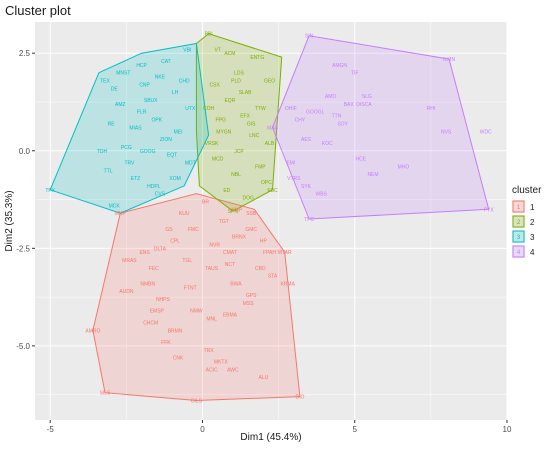  What do you see at coordinates (174, 179) in the screenshot?
I see `point-label: XOM` at bounding box center [174, 179].